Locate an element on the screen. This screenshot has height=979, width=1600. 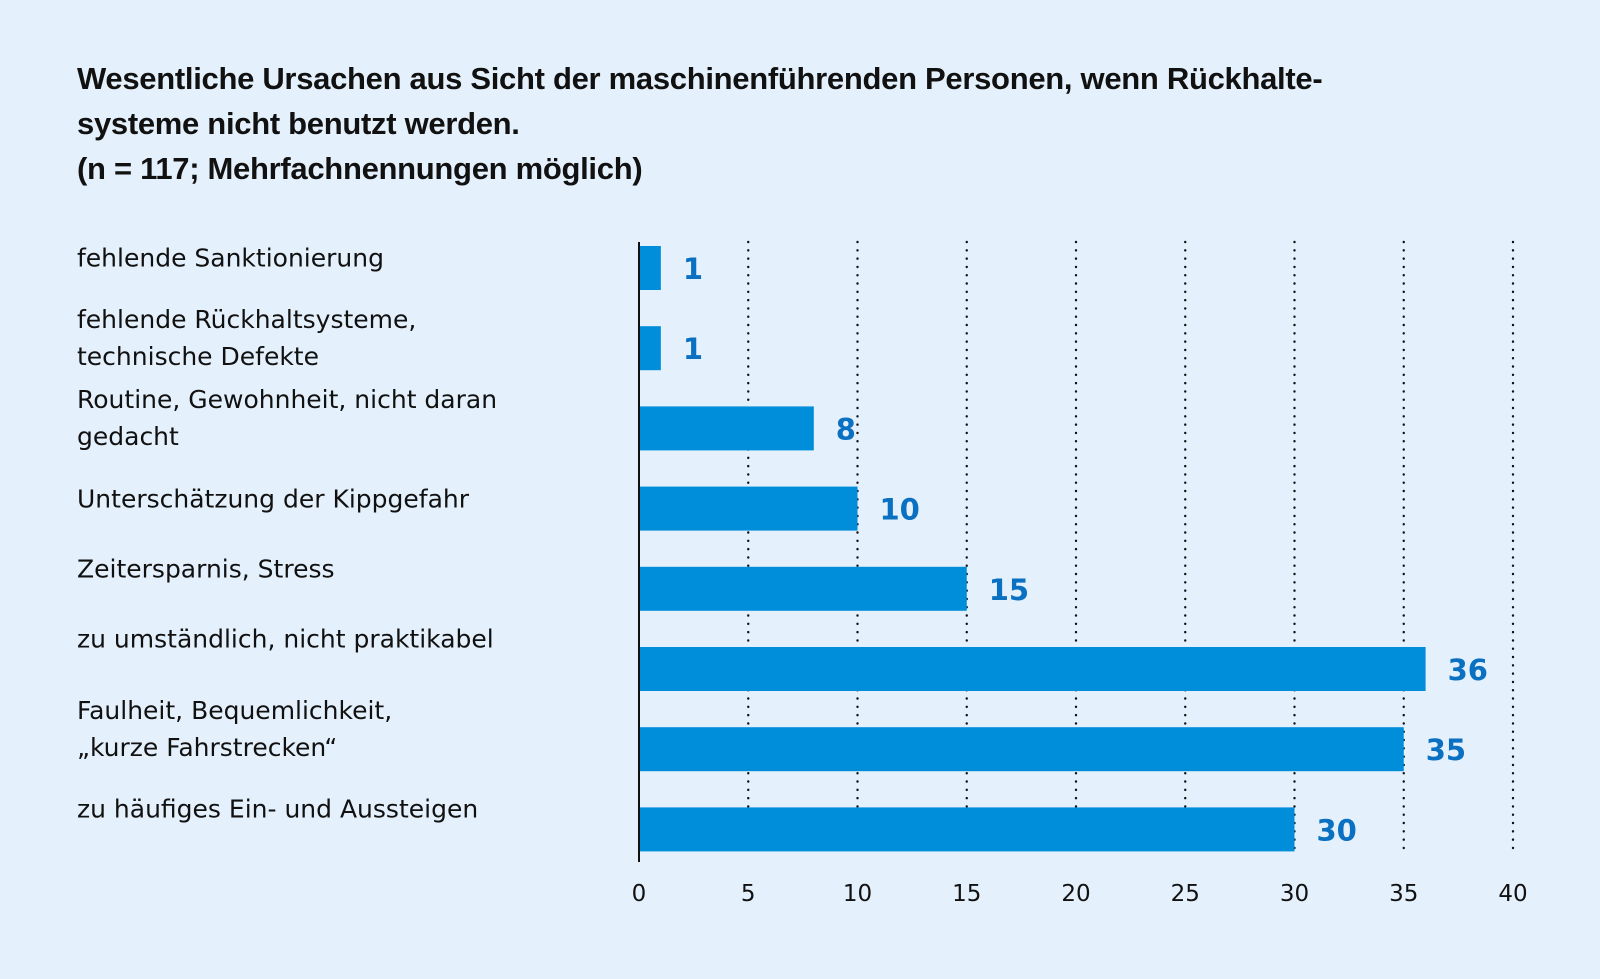
x-tick-label-0: 0 is located at coordinates (639, 894).